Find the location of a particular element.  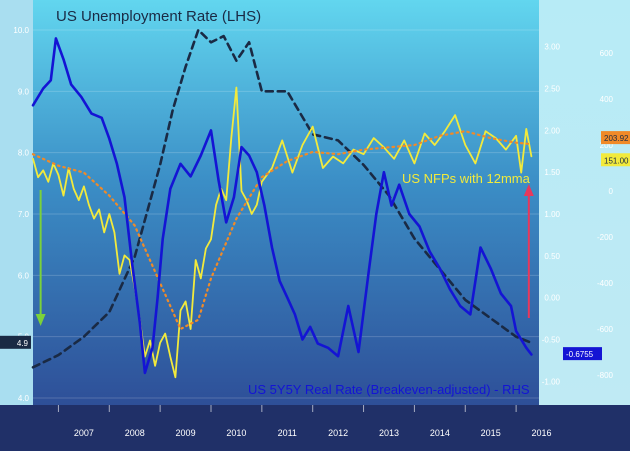

rhs-nfp-tick-label: 200 is located at coordinates (607, 145).